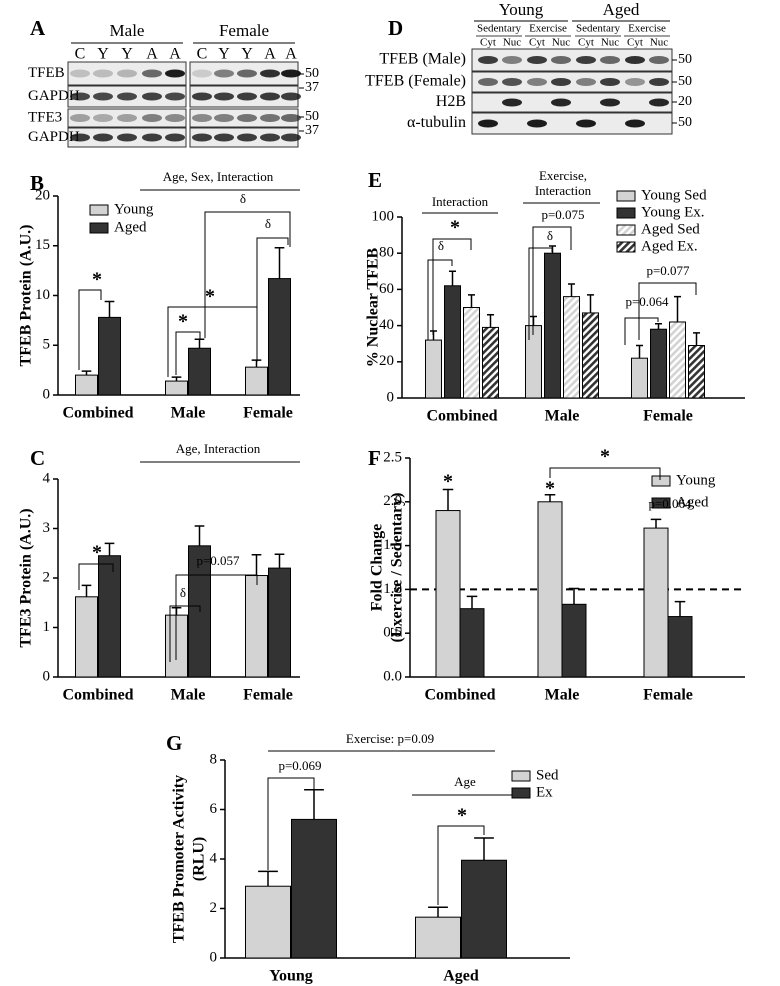  I want to click on y-tick-label: 60, so click(386, 289).